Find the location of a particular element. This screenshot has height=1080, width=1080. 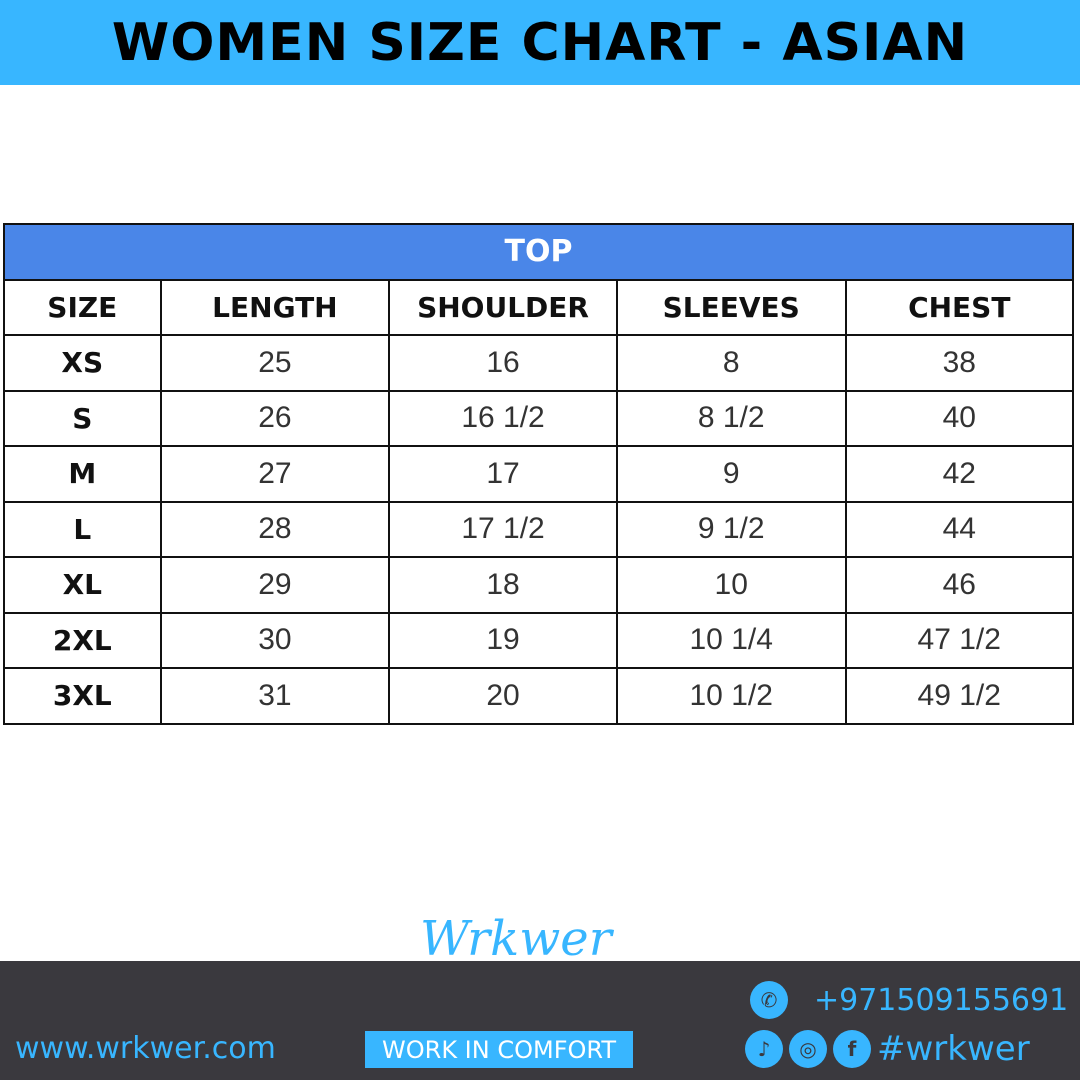

measurement-cell: 46 is located at coordinates (959, 585).